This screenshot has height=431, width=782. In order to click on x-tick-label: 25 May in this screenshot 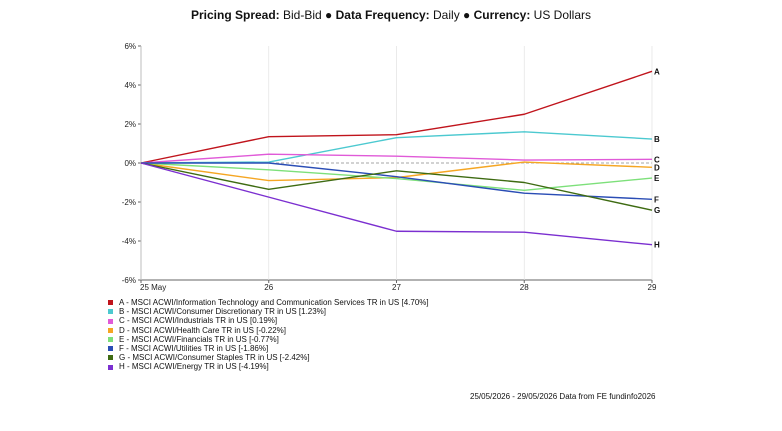, I will do `click(153, 287)`.